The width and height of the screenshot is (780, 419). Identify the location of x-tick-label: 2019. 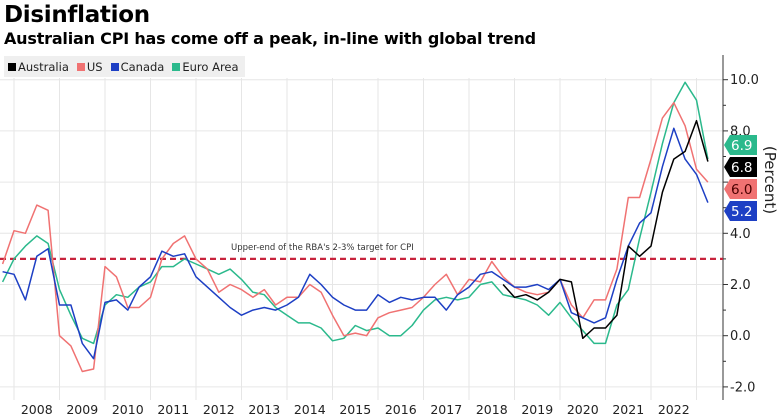
(537, 409).